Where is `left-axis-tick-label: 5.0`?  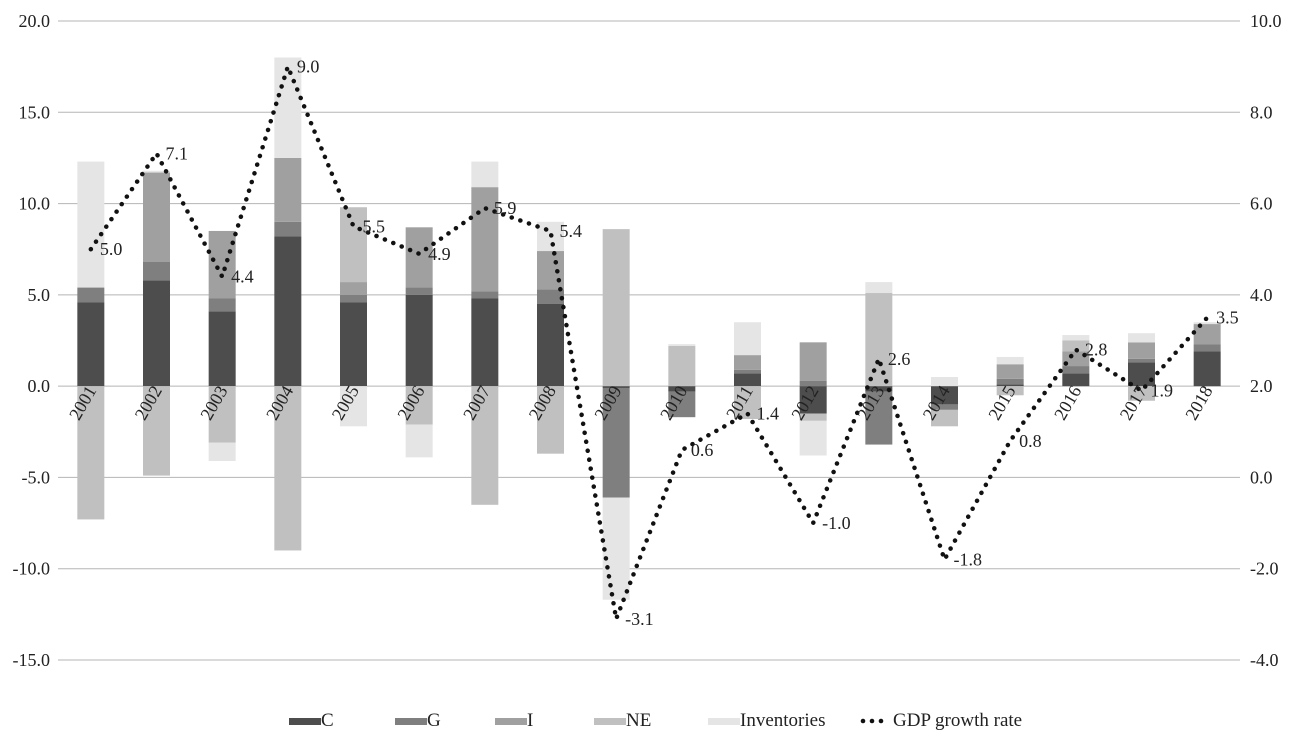 left-axis-tick-label: 5.0 is located at coordinates (39, 295).